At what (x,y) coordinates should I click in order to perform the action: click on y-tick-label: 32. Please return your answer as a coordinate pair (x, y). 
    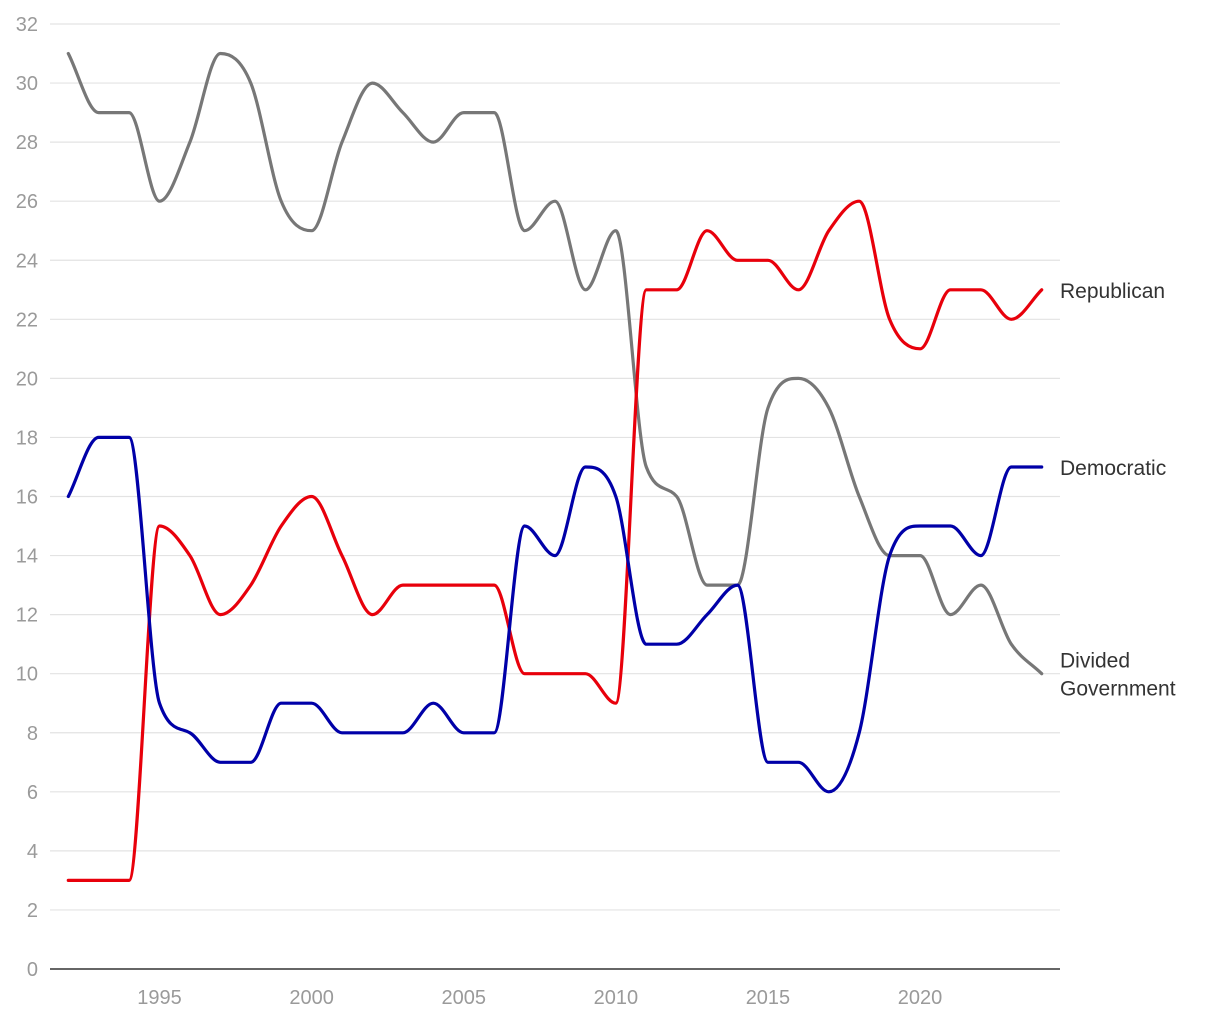
    Looking at the image, I should click on (27, 25).